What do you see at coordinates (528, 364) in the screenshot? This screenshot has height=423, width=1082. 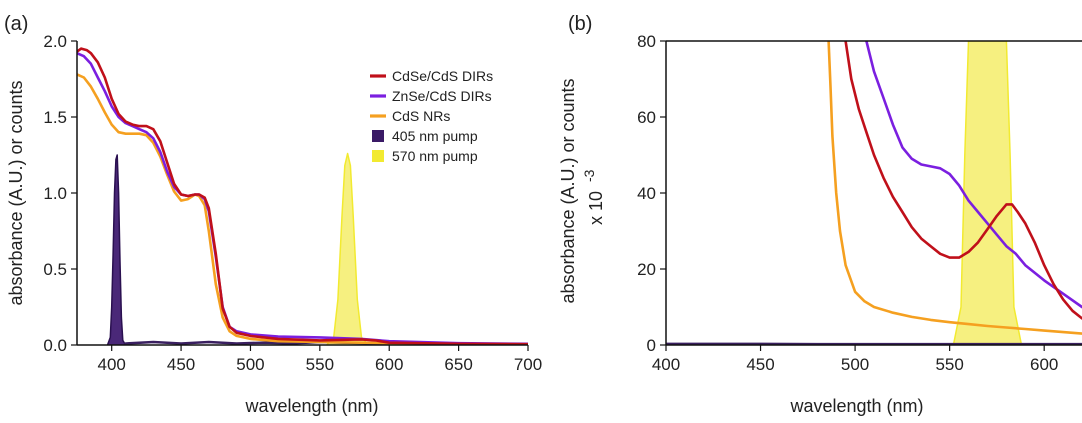 I see `panel-a-xtick-label: 700` at bounding box center [528, 364].